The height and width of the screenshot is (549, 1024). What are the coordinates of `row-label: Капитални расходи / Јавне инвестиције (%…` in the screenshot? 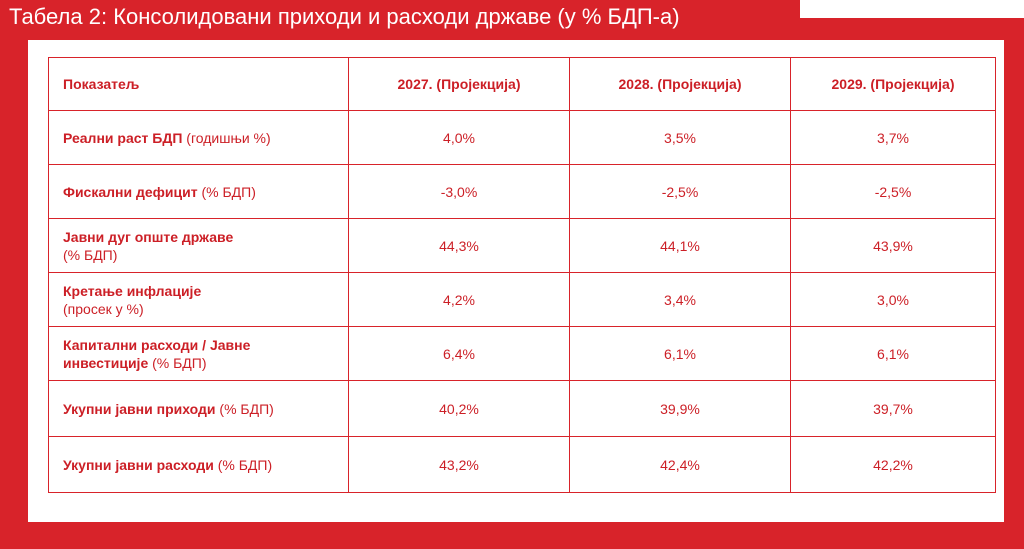 It's located at (198, 353).